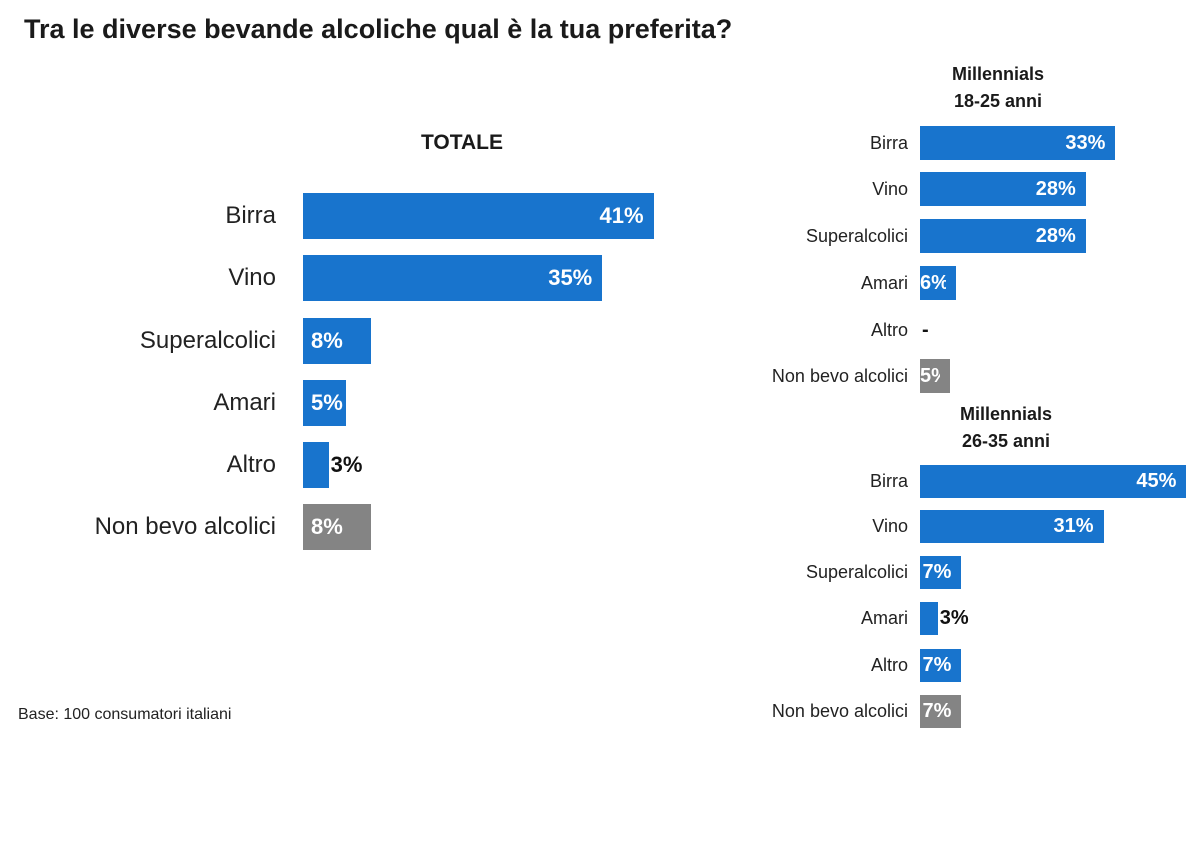  Describe the element at coordinates (462, 142) in the screenshot. I see `chart-title: TOTALE` at that location.